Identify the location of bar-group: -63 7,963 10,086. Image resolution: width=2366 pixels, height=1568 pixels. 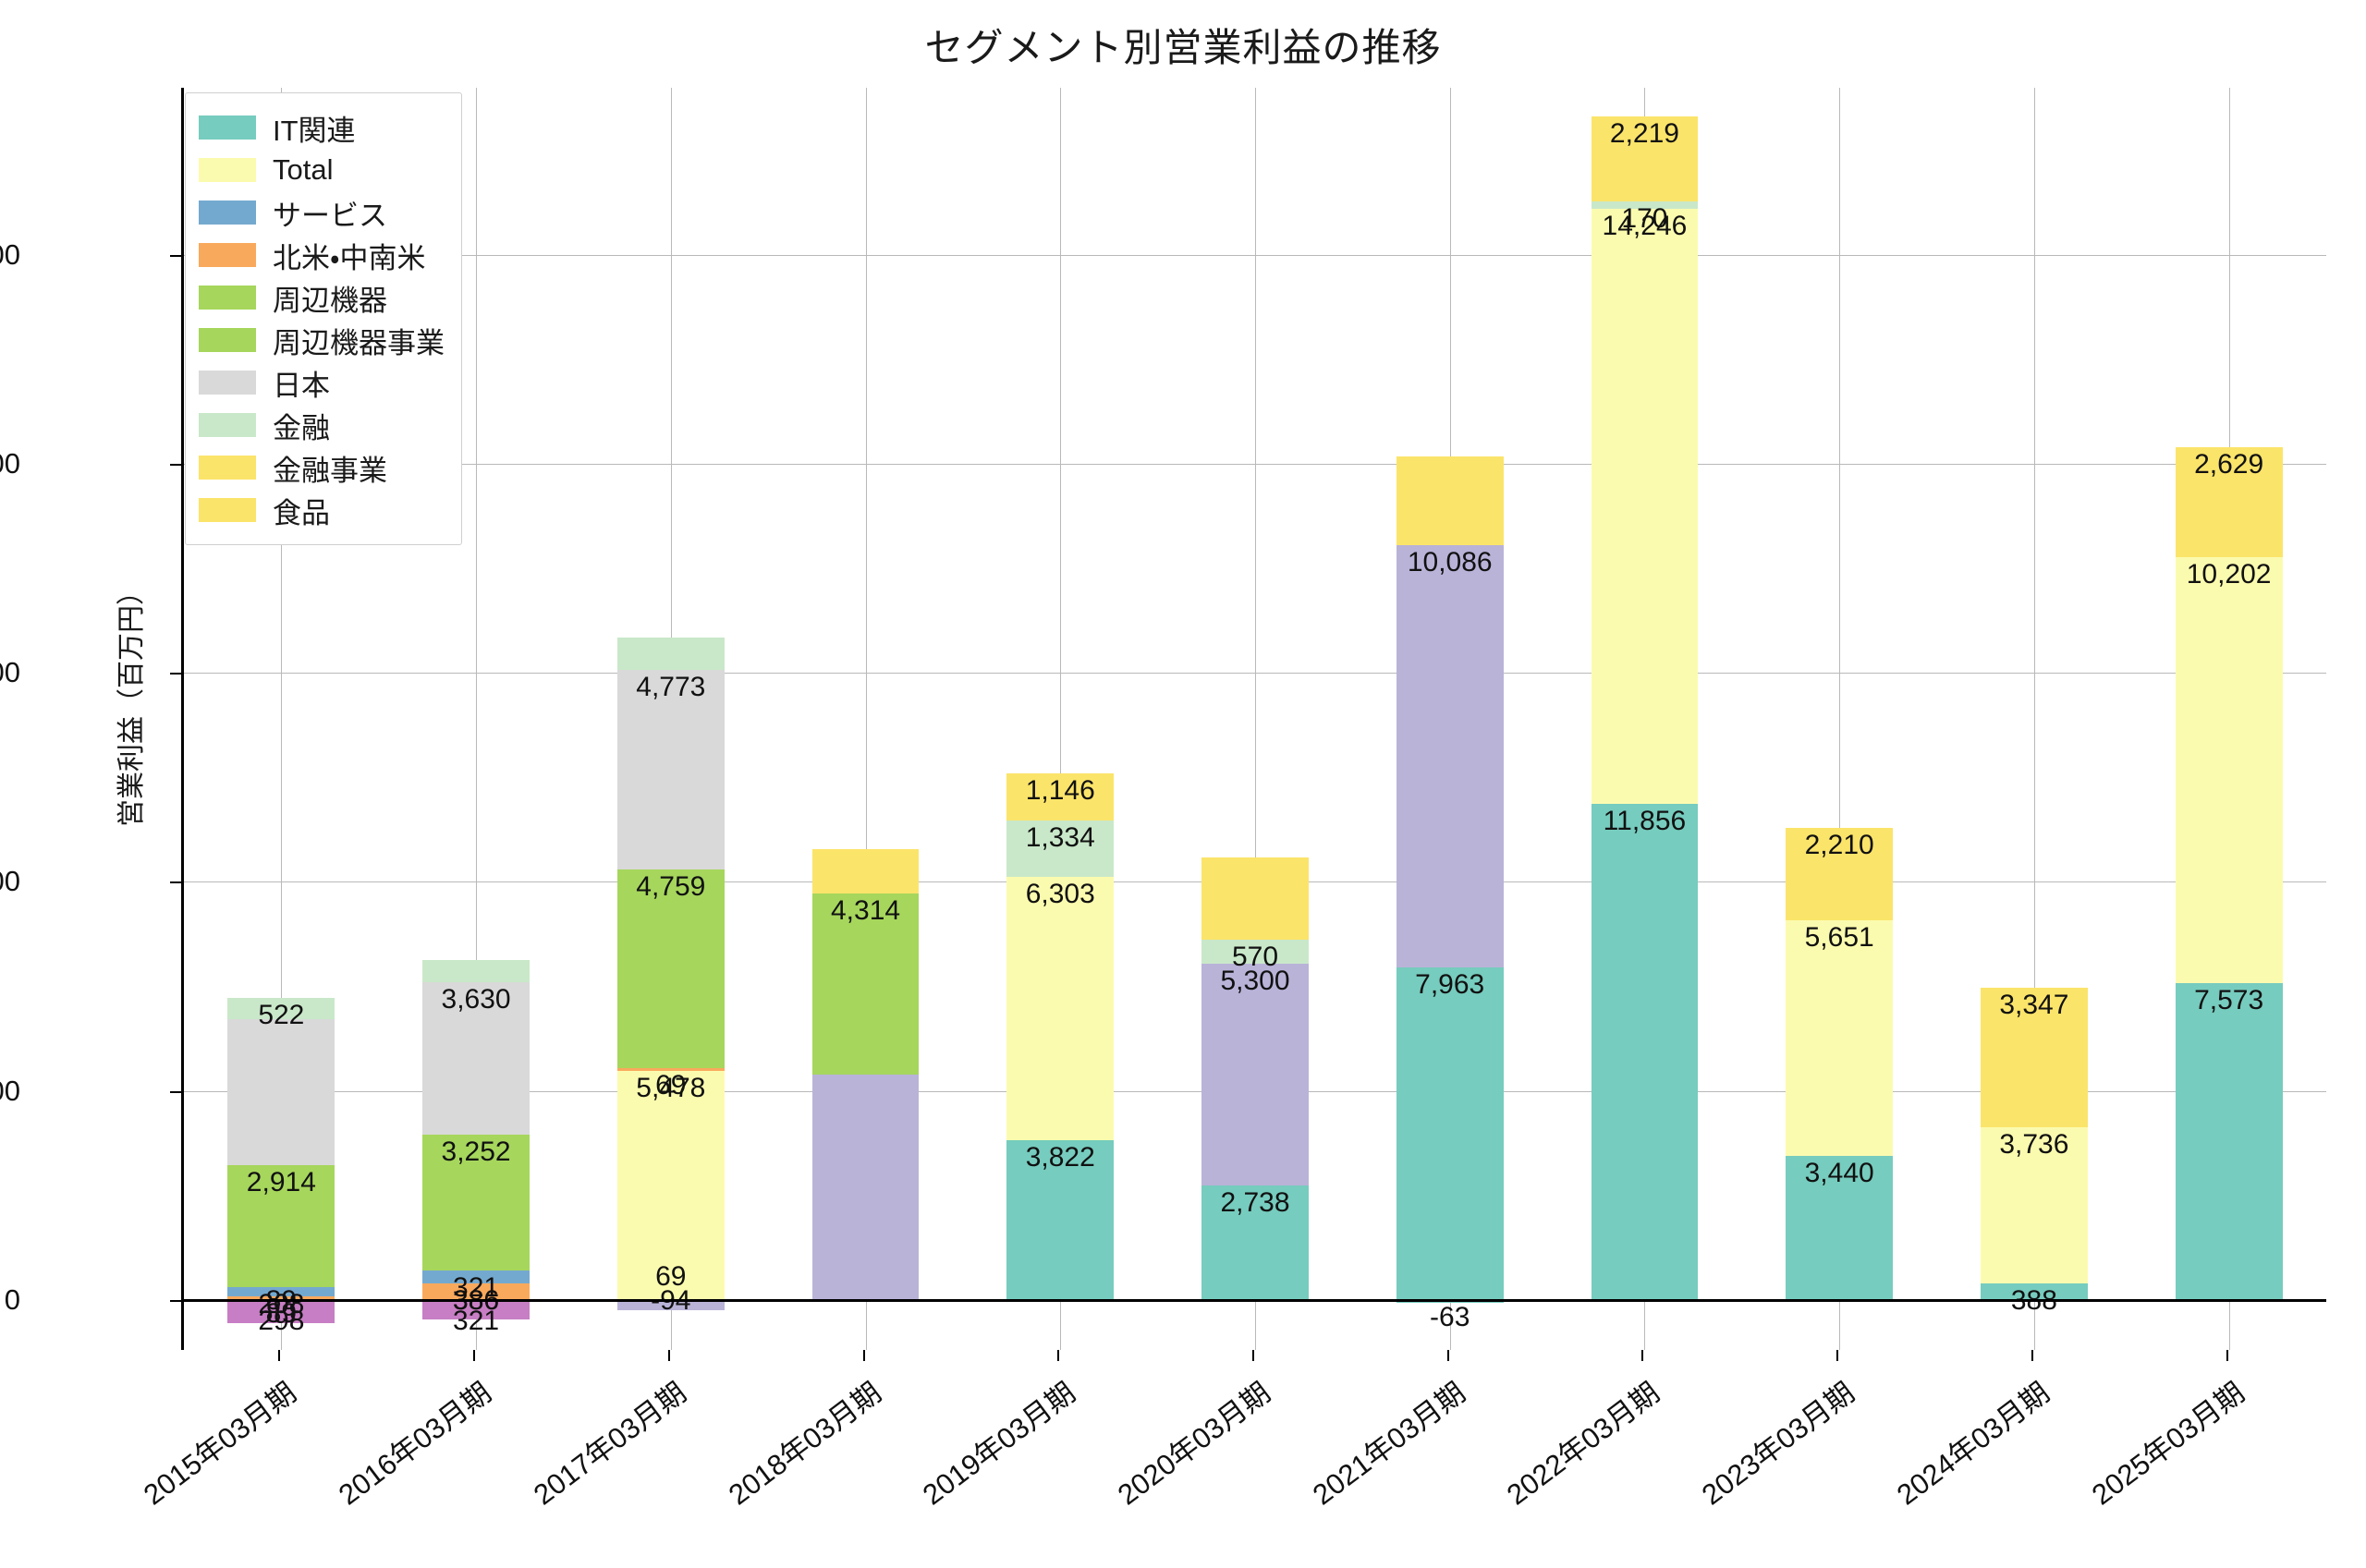
(1450, 719).